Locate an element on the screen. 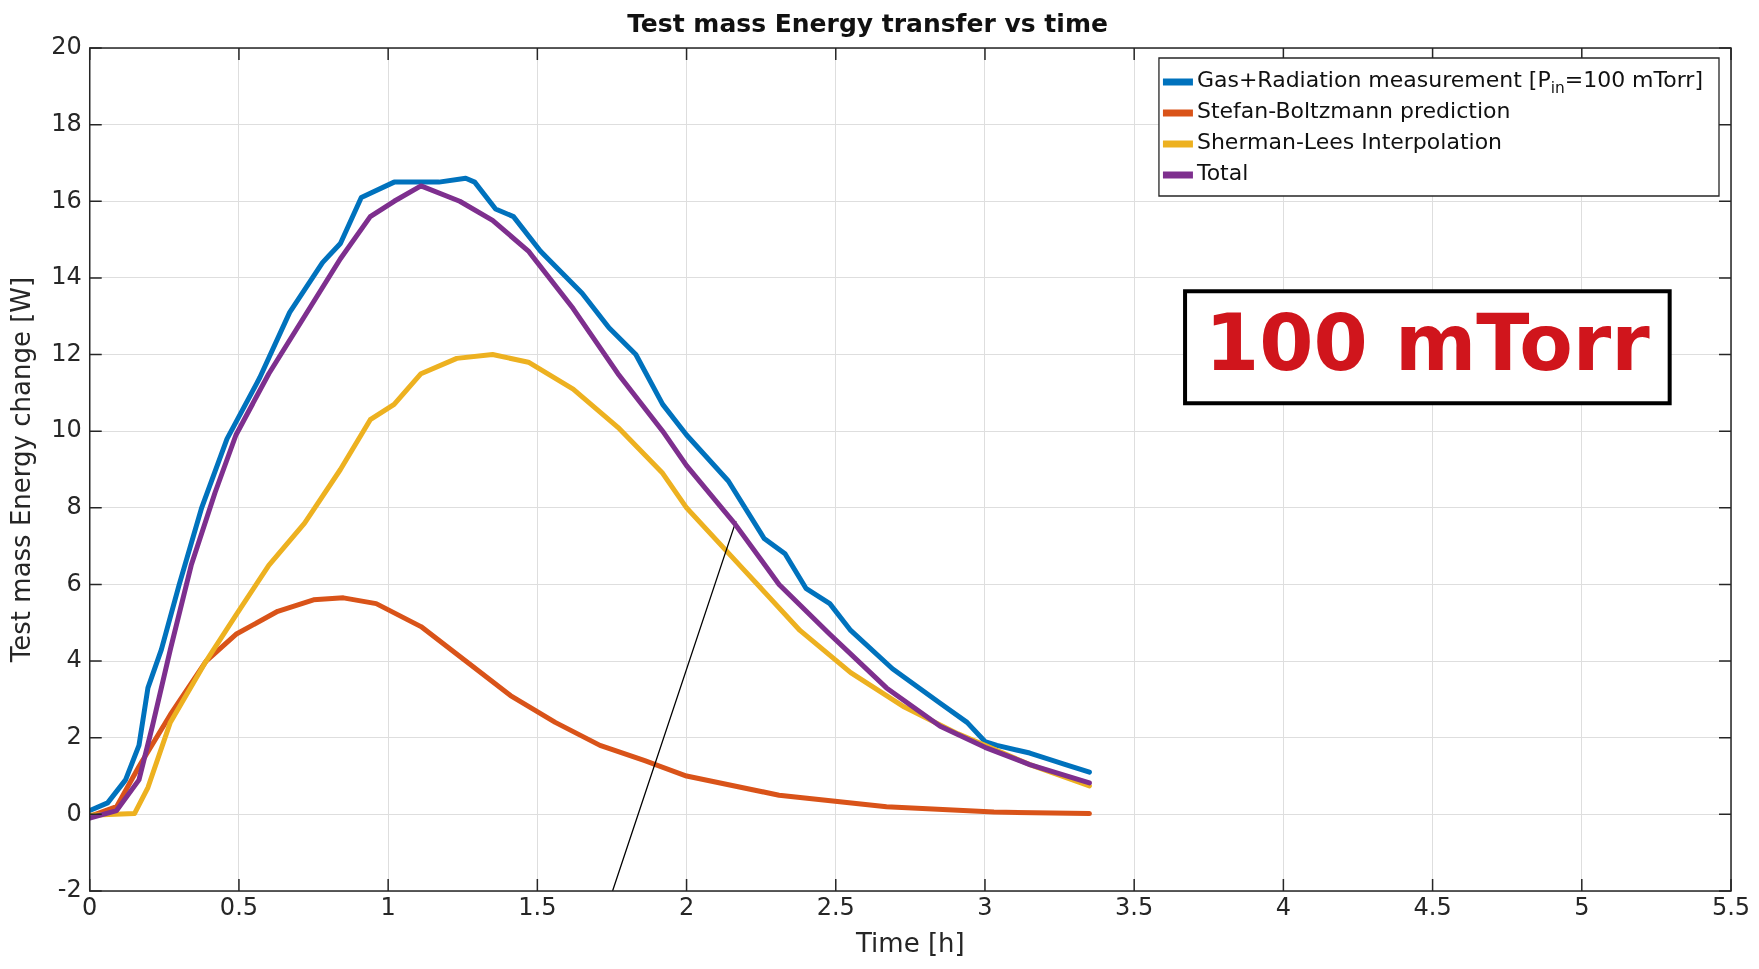  y-tick-label: 16 is located at coordinates (66, 199).